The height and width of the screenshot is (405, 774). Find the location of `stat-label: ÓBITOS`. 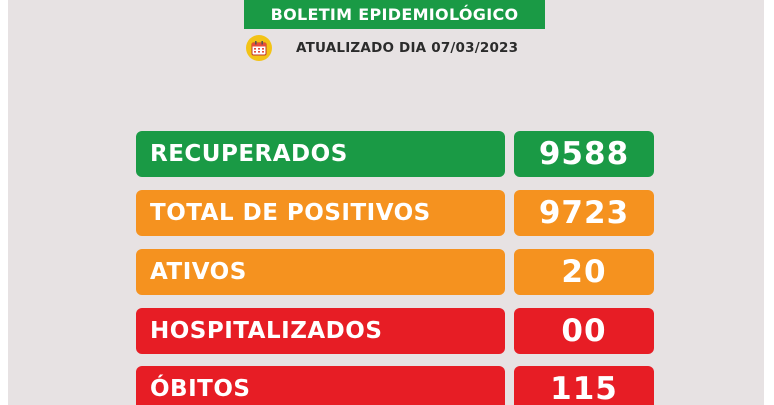

stat-label: ÓBITOS is located at coordinates (320, 385).